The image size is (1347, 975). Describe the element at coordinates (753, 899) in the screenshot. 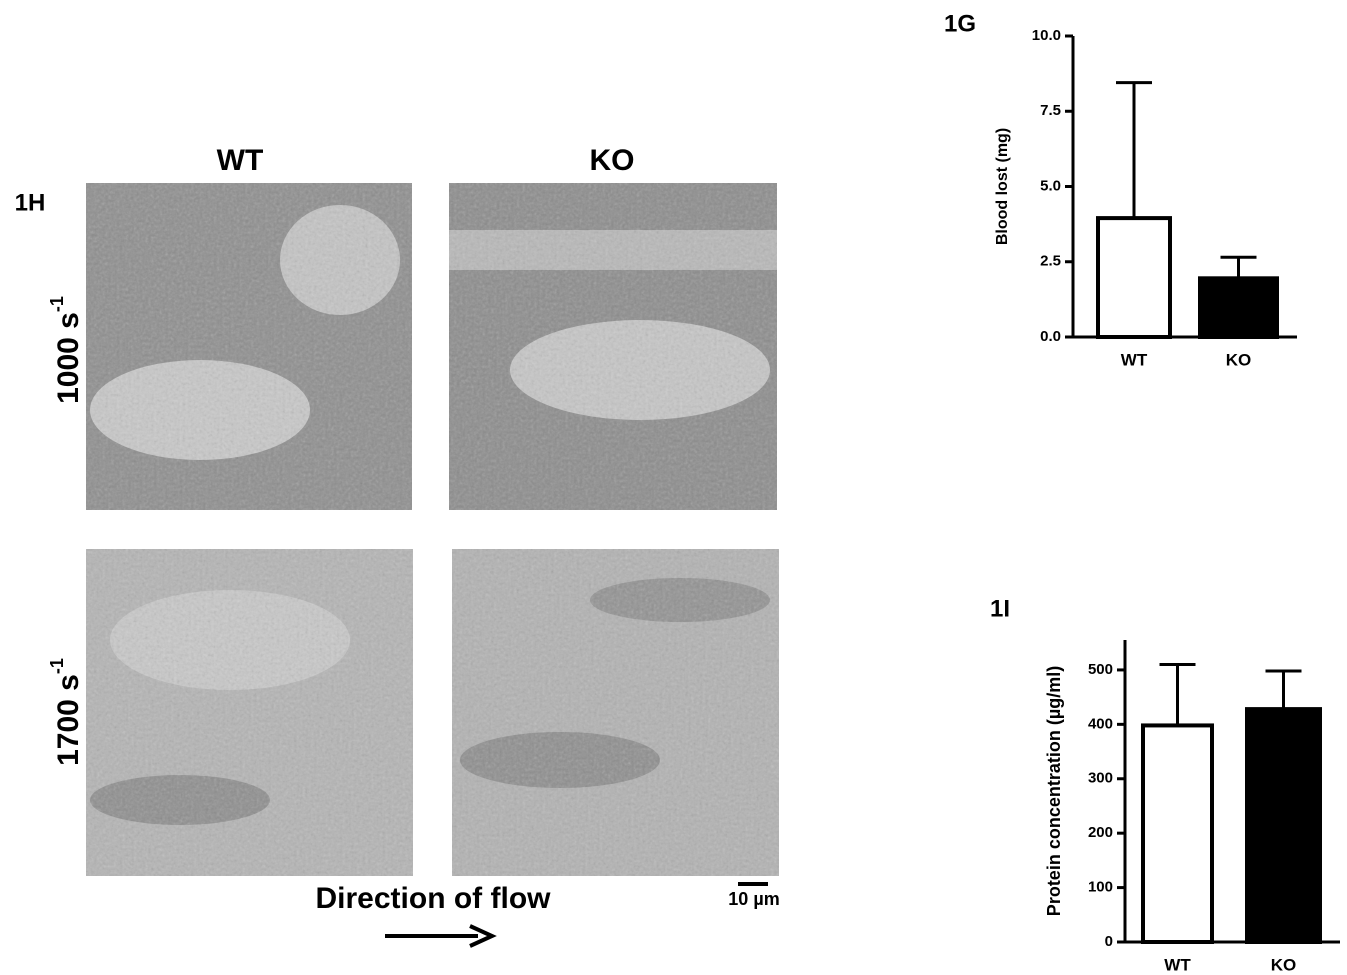

I see `scale-label: 10 µm` at that location.